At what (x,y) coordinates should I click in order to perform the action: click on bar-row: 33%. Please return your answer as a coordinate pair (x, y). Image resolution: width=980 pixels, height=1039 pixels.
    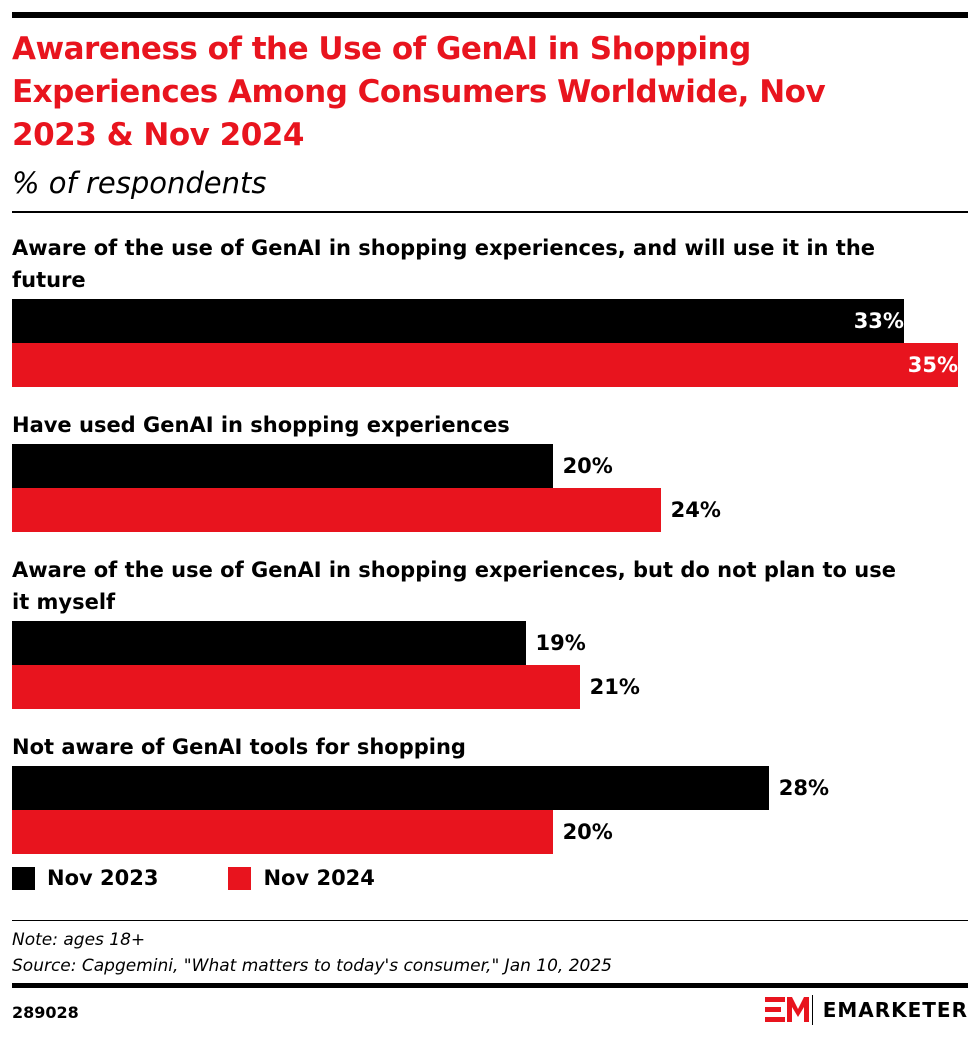
    Looking at the image, I should click on (490, 321).